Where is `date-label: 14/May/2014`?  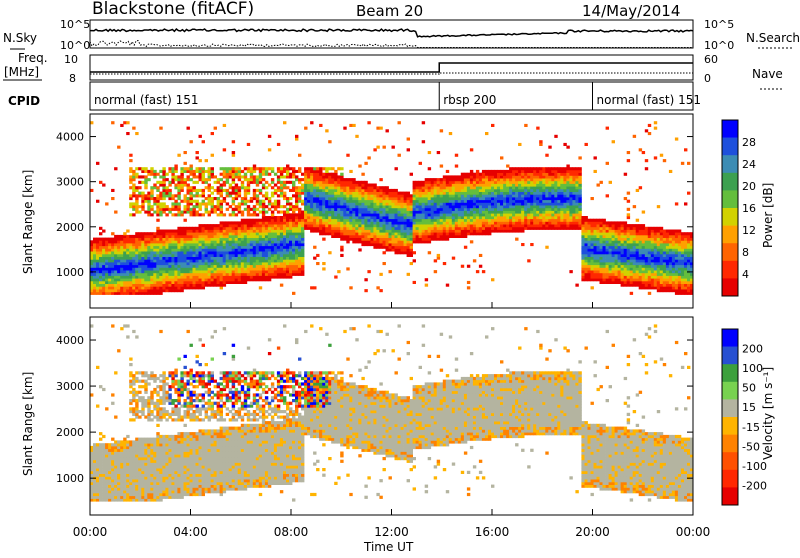 date-label: 14/May/2014 is located at coordinates (631, 11).